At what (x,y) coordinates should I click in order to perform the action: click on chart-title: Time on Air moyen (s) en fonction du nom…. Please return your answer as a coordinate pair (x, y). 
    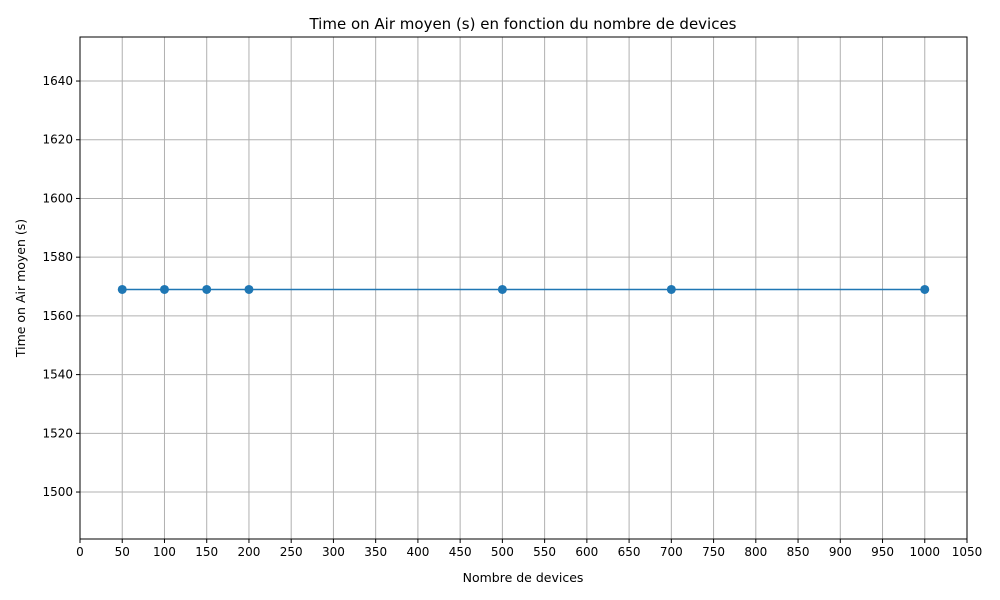
    Looking at the image, I should click on (522, 24).